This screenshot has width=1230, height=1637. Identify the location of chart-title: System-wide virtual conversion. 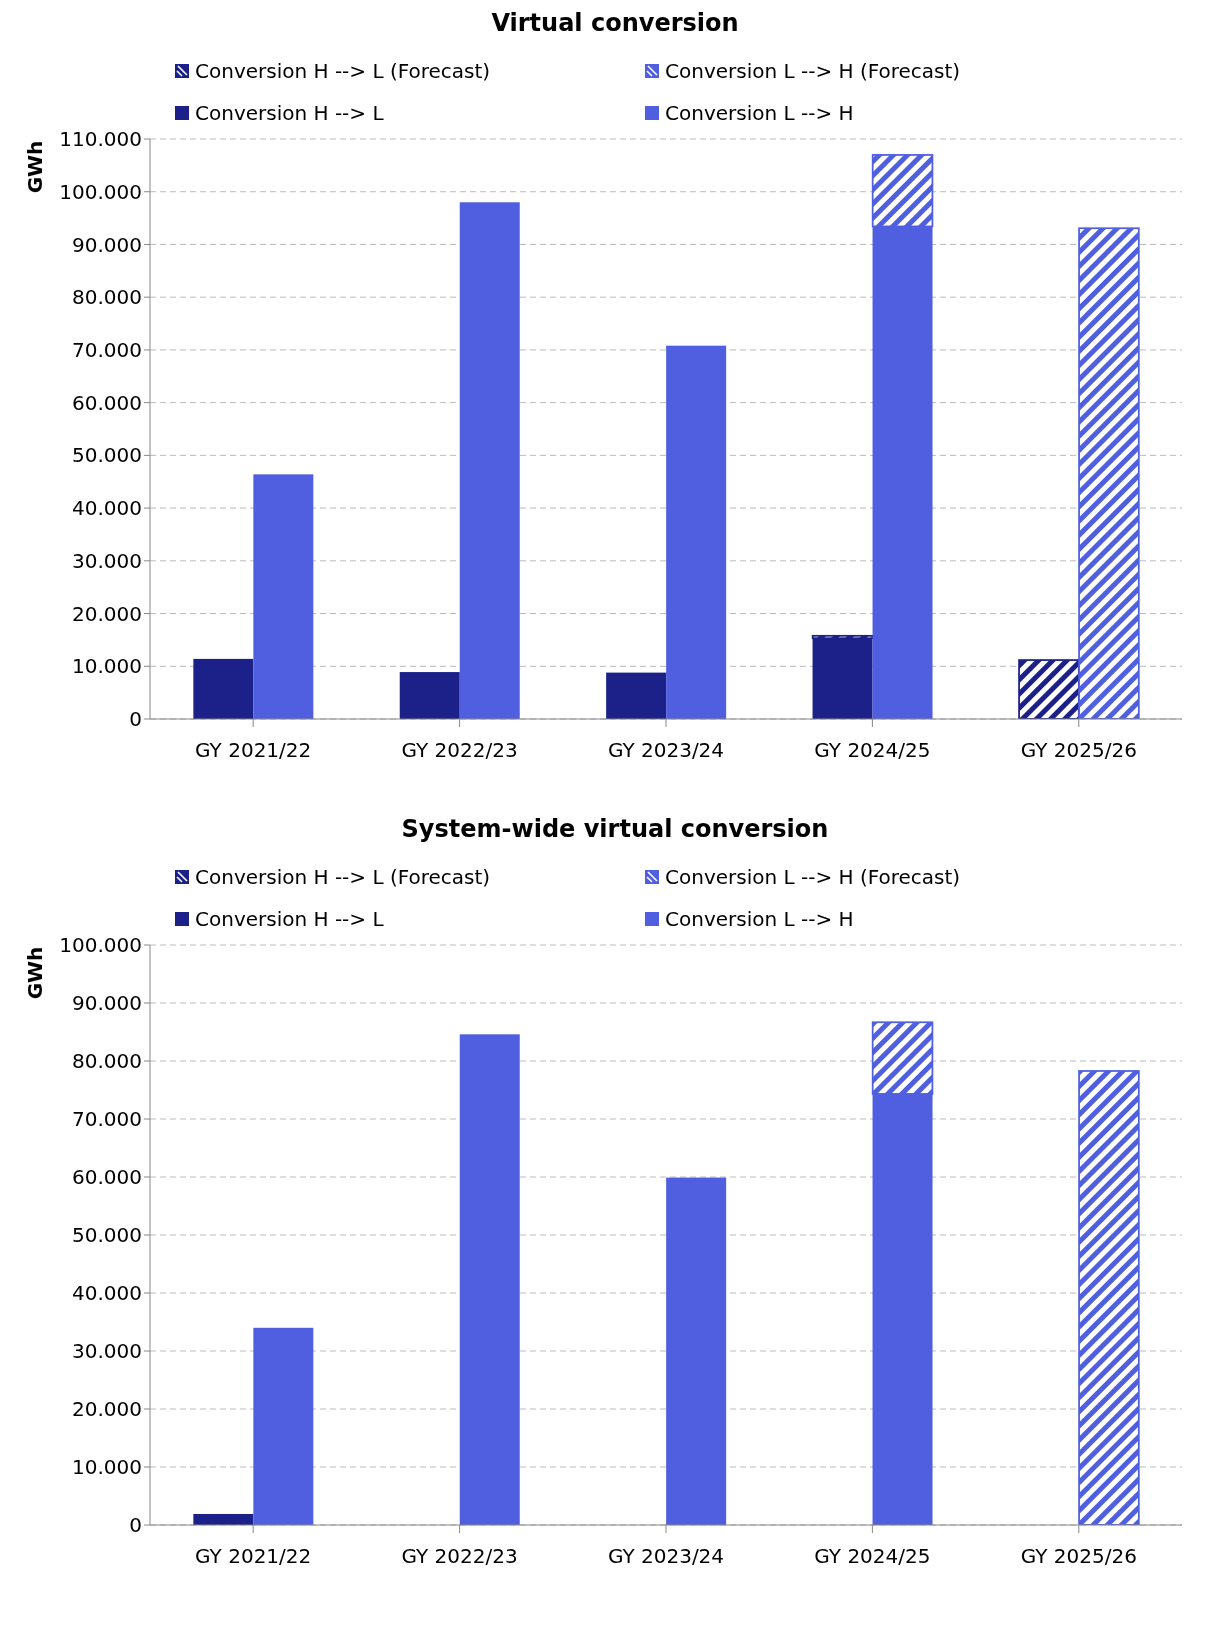
(615, 829).